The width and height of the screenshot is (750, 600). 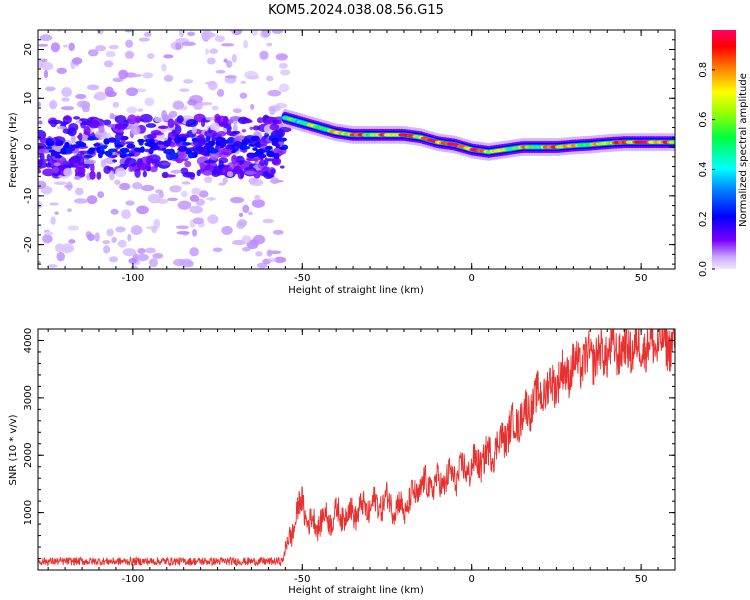 What do you see at coordinates (302, 579) in the screenshot?
I see `x-tick-label: -50` at bounding box center [302, 579].